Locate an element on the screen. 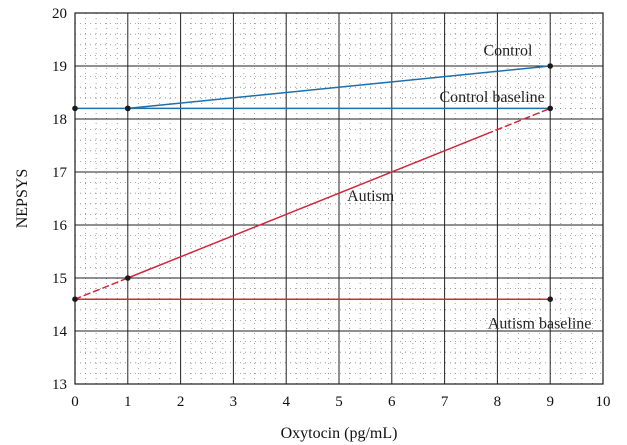  series-line-control is located at coordinates (339, 87).